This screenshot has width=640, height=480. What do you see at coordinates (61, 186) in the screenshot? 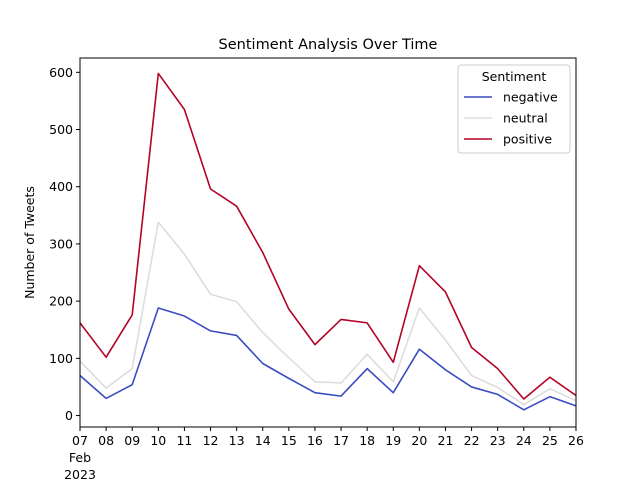
I see `y-tick-label: 400` at bounding box center [61, 186].